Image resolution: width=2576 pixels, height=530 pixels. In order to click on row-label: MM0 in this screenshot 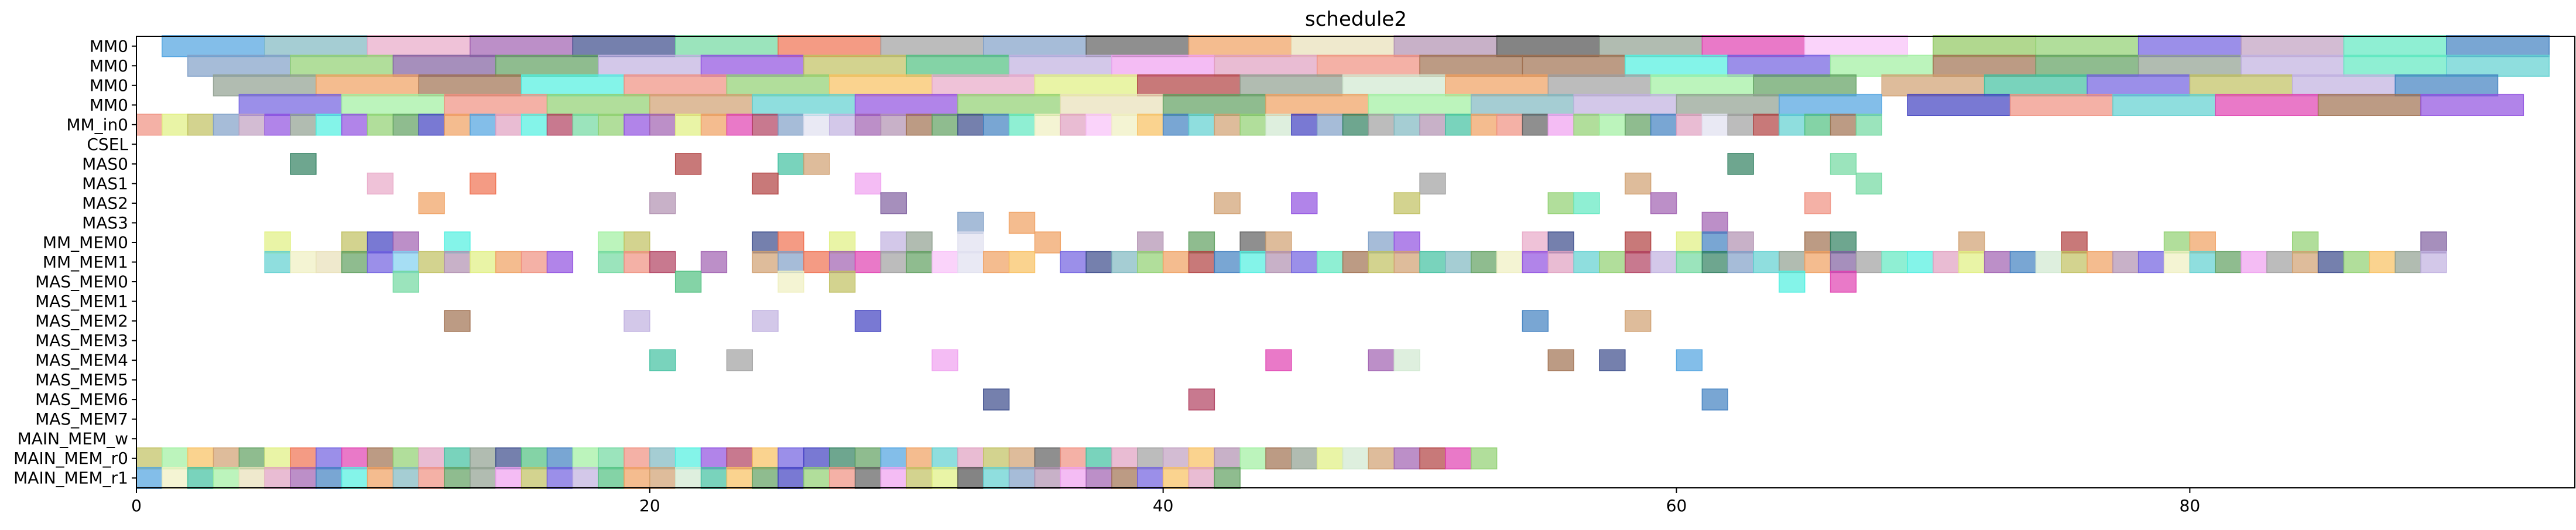, I will do `click(109, 66)`.